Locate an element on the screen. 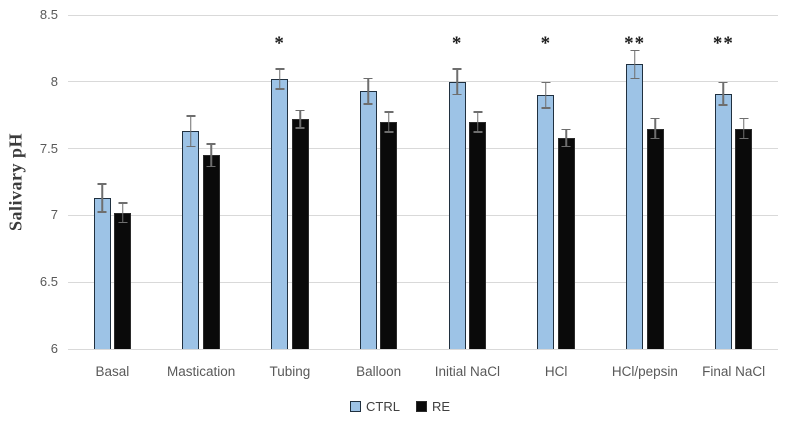 The image size is (800, 424). x-category-label: Balloon is located at coordinates (379, 371).